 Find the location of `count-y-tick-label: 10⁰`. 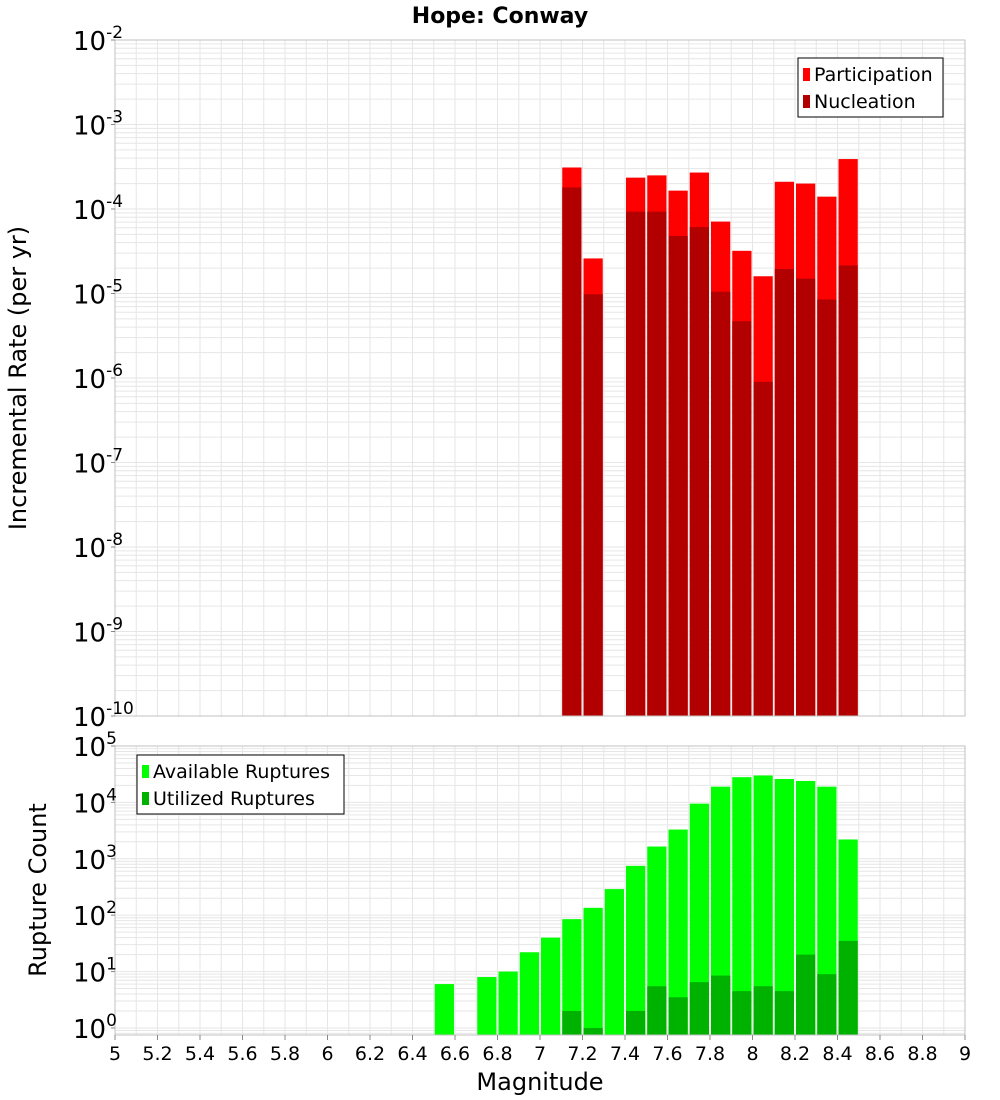

count-y-tick-label: 10⁰ is located at coordinates (95, 1028).